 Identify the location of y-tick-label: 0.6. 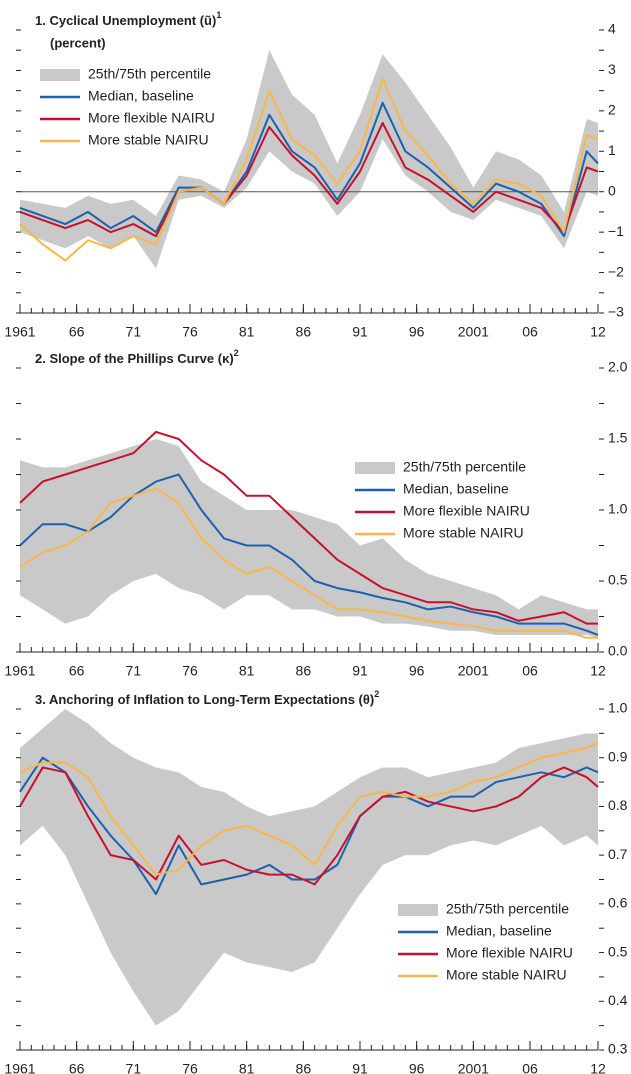
(618, 903).